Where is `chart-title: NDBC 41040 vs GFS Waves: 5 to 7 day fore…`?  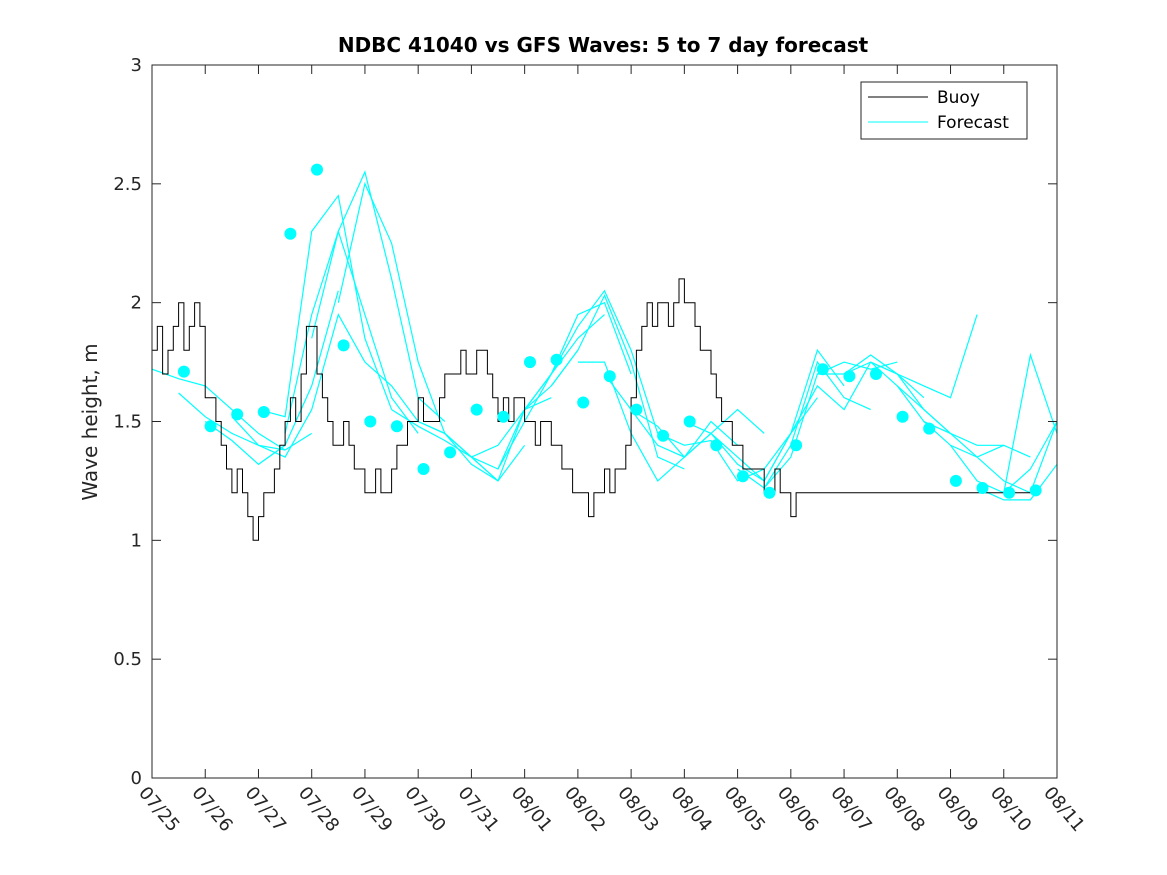
chart-title: NDBC 41040 vs GFS Waves: 5 to 7 day fore… is located at coordinates (603, 45).